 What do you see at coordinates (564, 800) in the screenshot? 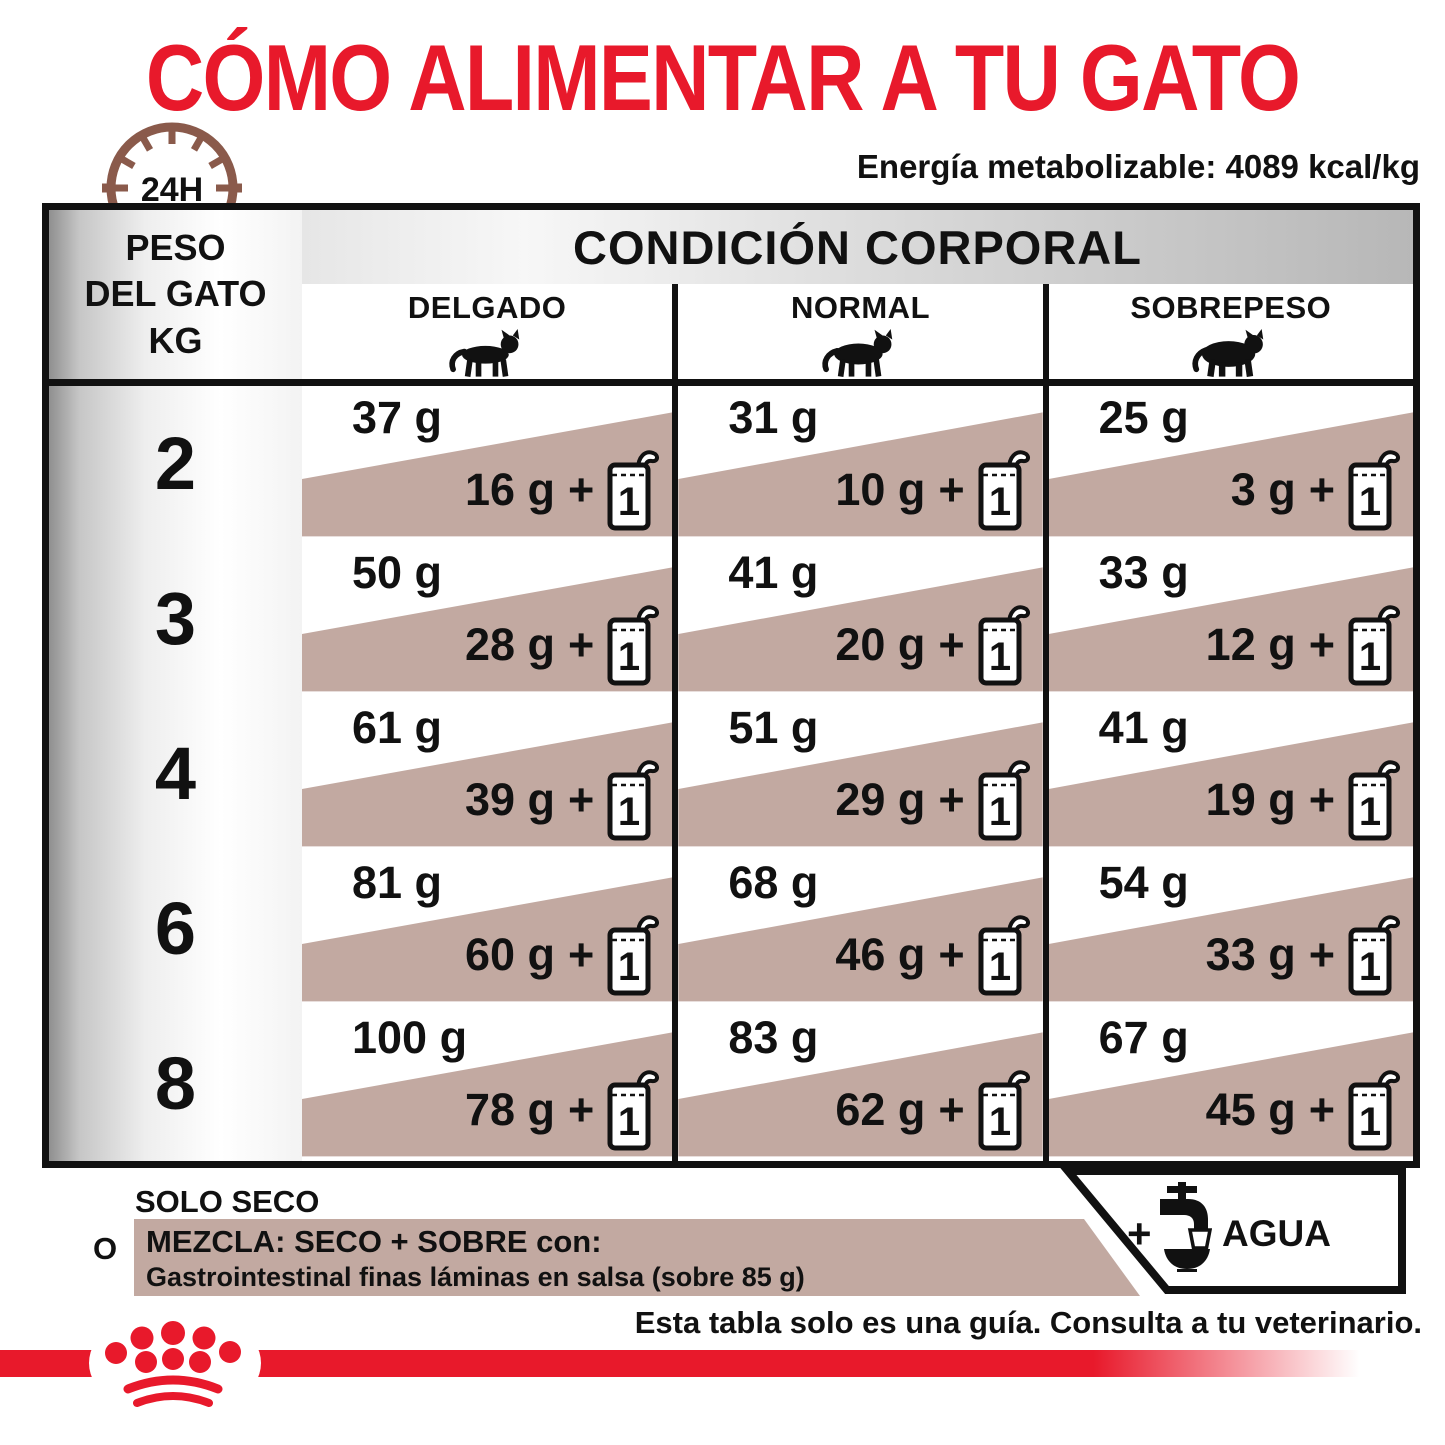
I see `mix-amount-row: 39 g + 1` at bounding box center [564, 800].